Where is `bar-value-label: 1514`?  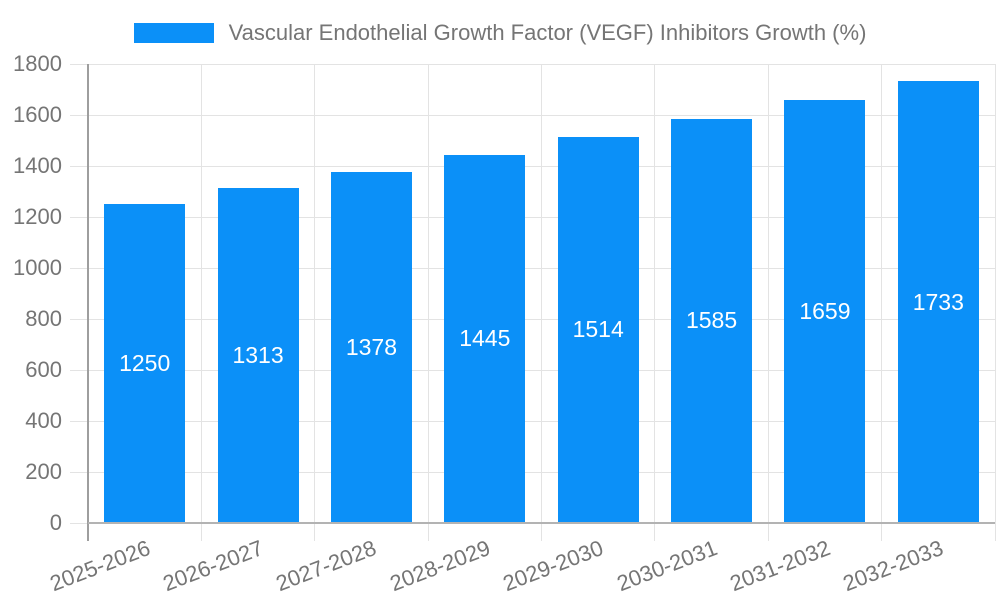
bar-value-label: 1514 is located at coordinates (598, 329).